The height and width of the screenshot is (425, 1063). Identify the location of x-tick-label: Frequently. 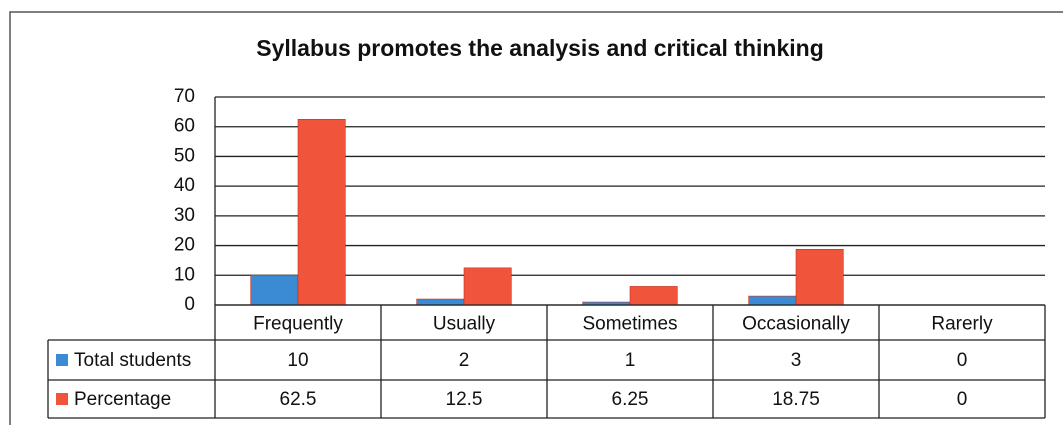
(298, 324).